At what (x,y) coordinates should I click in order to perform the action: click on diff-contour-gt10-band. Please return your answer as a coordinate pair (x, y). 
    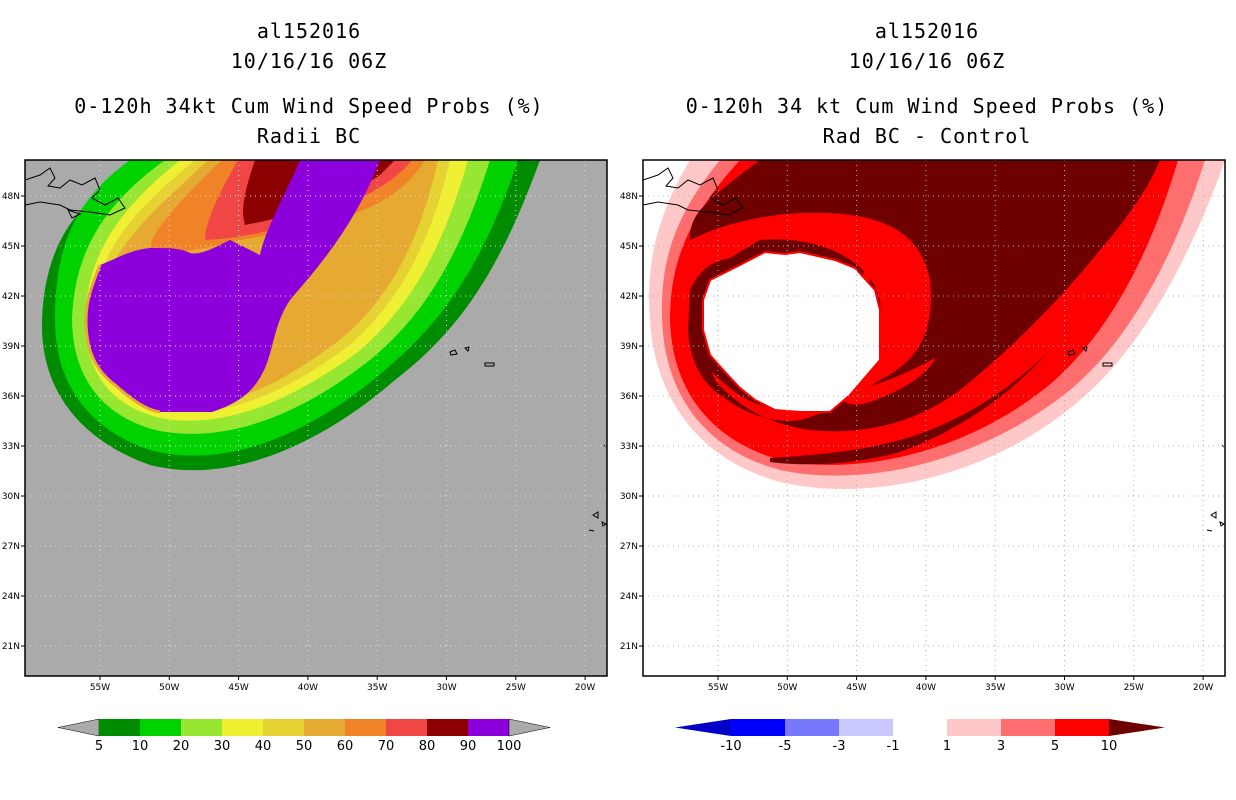
    Looking at the image, I should click on (910, 407).